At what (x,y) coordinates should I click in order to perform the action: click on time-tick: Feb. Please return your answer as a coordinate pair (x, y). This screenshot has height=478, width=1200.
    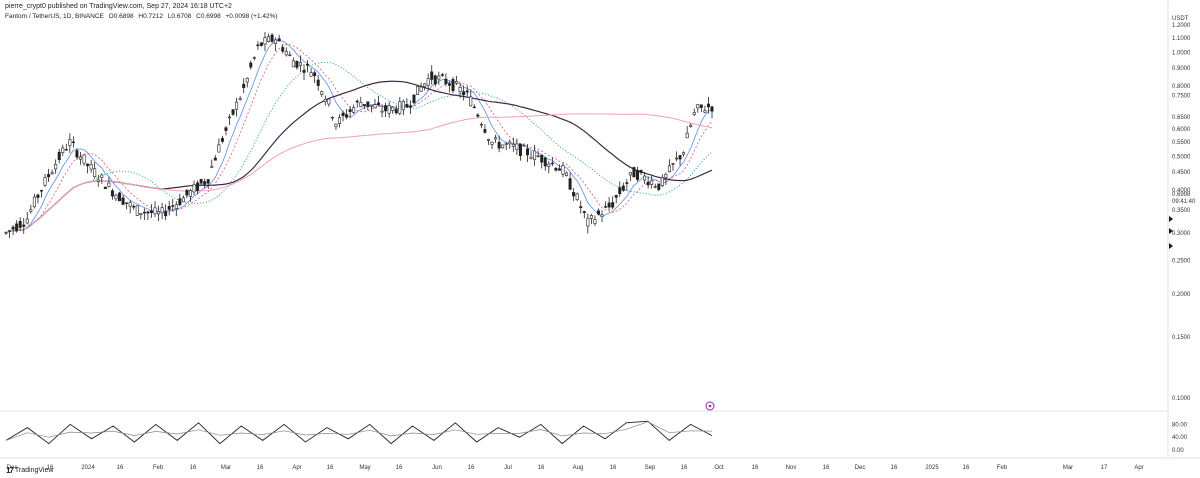
    Looking at the image, I should click on (1002, 468).